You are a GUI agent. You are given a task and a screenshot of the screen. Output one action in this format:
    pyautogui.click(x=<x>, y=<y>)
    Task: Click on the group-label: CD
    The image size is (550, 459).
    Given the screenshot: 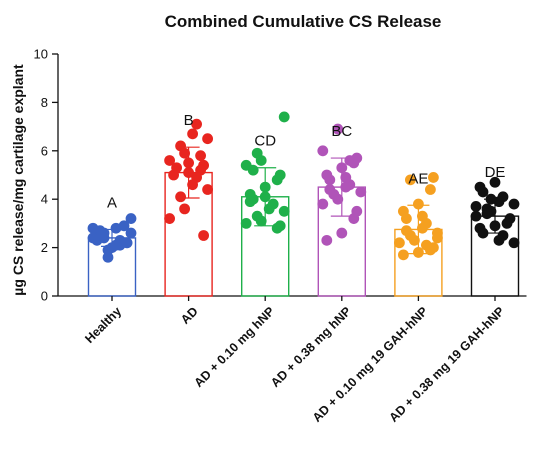 What is the action you would take?
    pyautogui.click(x=265, y=141)
    